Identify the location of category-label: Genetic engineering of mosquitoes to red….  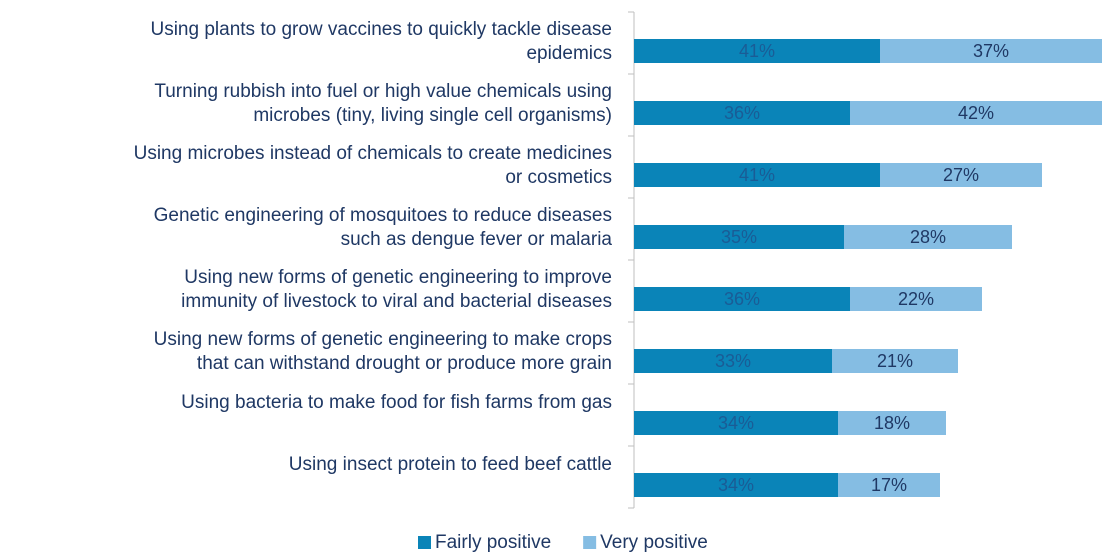
(383, 215).